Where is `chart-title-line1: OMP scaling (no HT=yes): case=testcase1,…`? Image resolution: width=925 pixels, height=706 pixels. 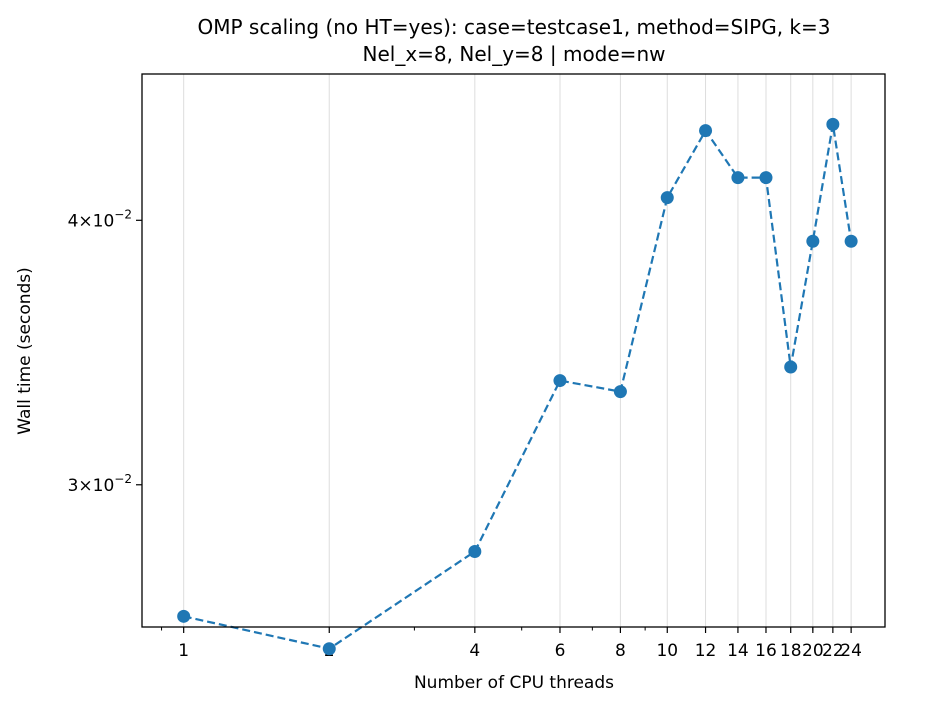
chart-title-line1: OMP scaling (no HT=yes): case=testcase1,… is located at coordinates (514, 27).